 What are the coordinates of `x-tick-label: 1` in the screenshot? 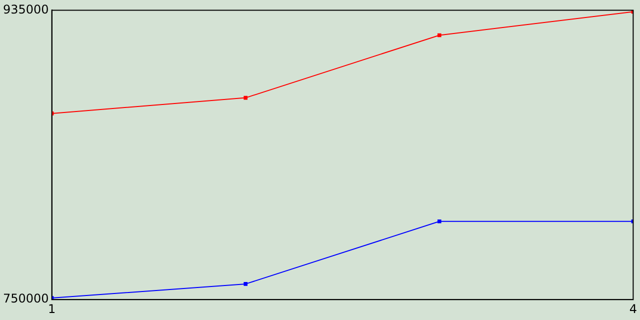 It's located at (52, 309).